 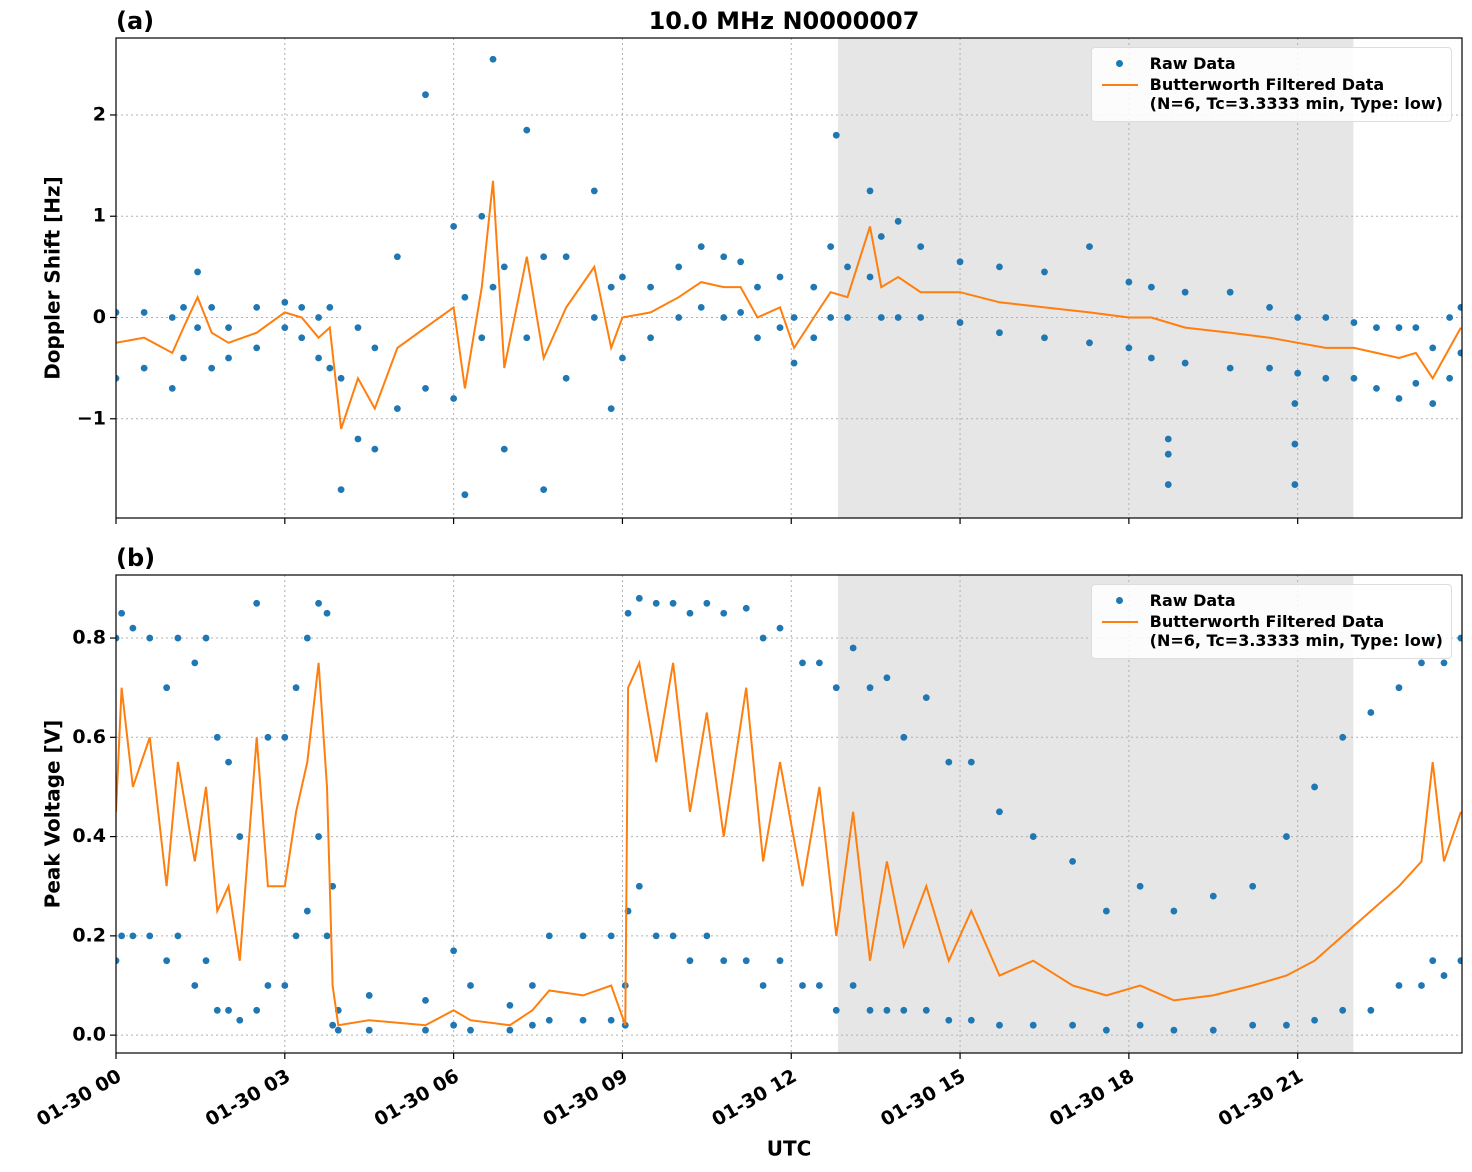 I want to click on legend-key, so click(x=1120, y=63).